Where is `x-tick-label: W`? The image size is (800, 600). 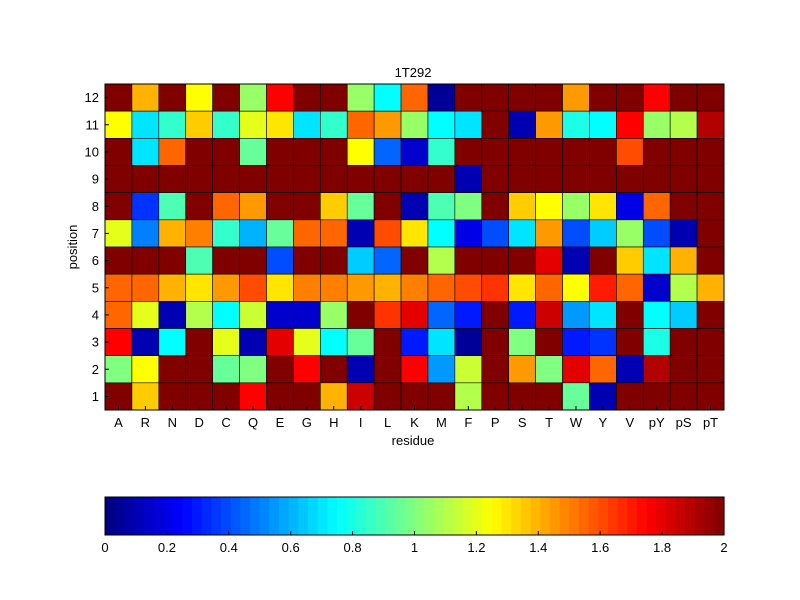
x-tick-label: W is located at coordinates (576, 422).